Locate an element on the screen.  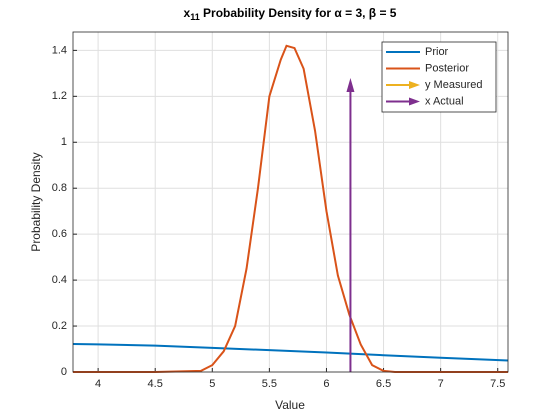
x-tick-label: 7.5 is located at coordinates (497, 384).